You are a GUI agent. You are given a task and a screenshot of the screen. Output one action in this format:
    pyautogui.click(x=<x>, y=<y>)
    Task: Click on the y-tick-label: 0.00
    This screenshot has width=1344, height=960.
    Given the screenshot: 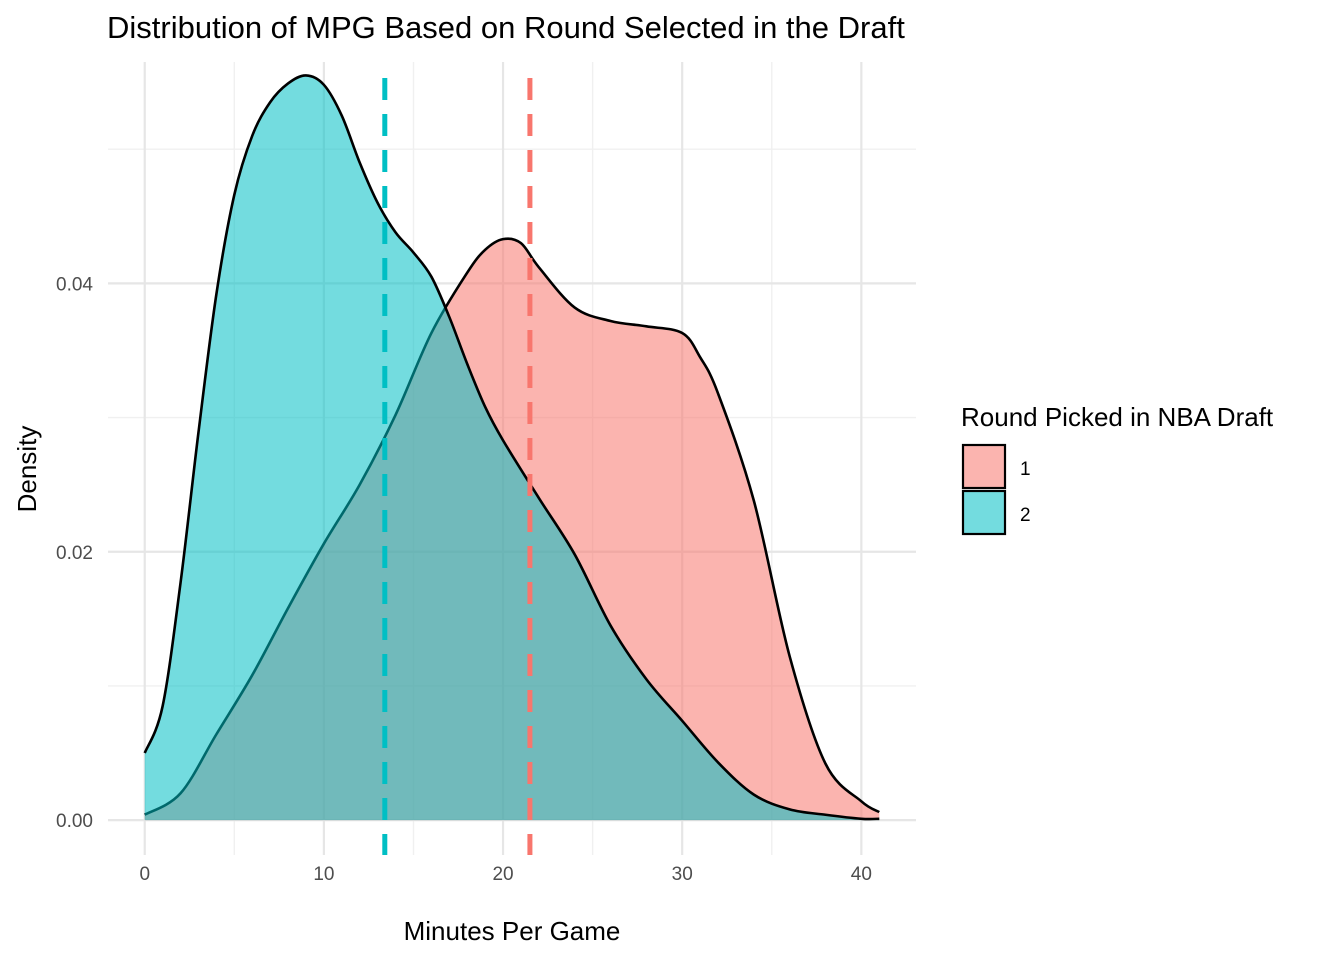 What is the action you would take?
    pyautogui.click(x=74, y=821)
    